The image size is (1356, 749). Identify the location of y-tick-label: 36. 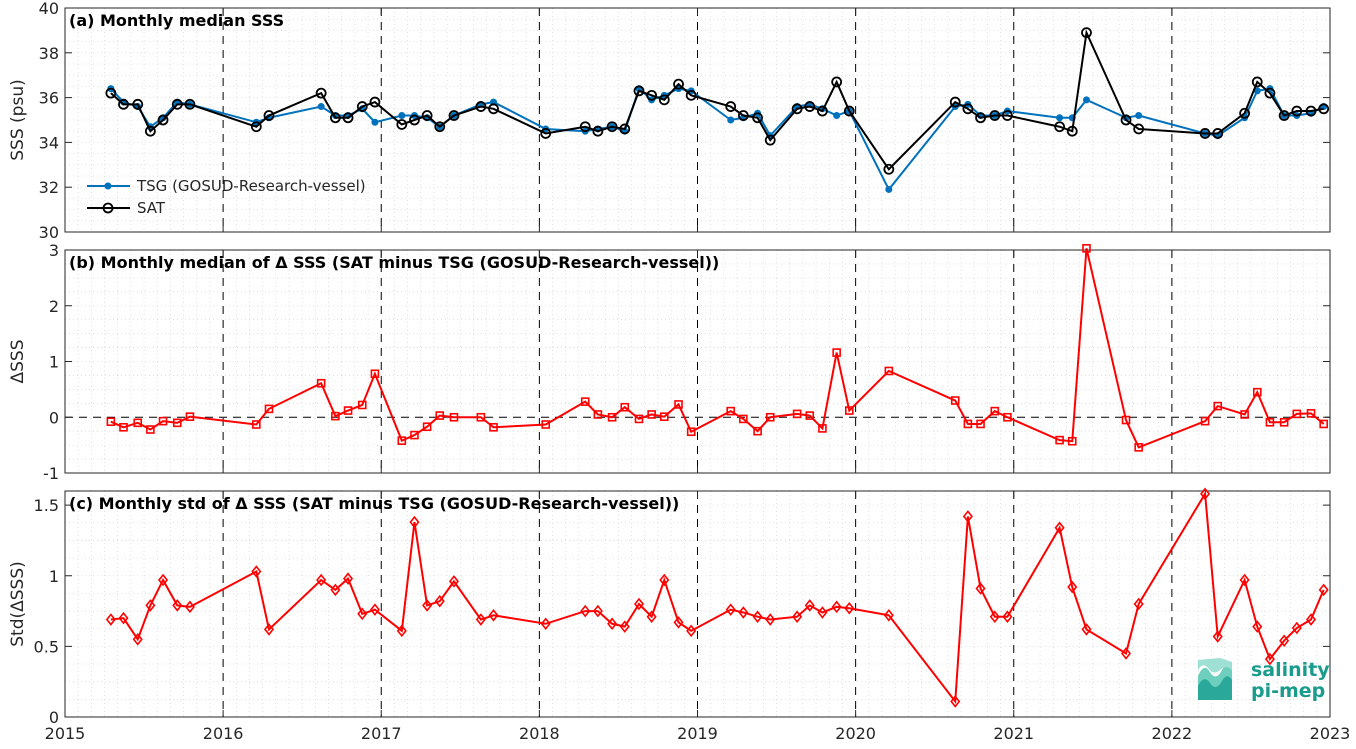
(49, 98).